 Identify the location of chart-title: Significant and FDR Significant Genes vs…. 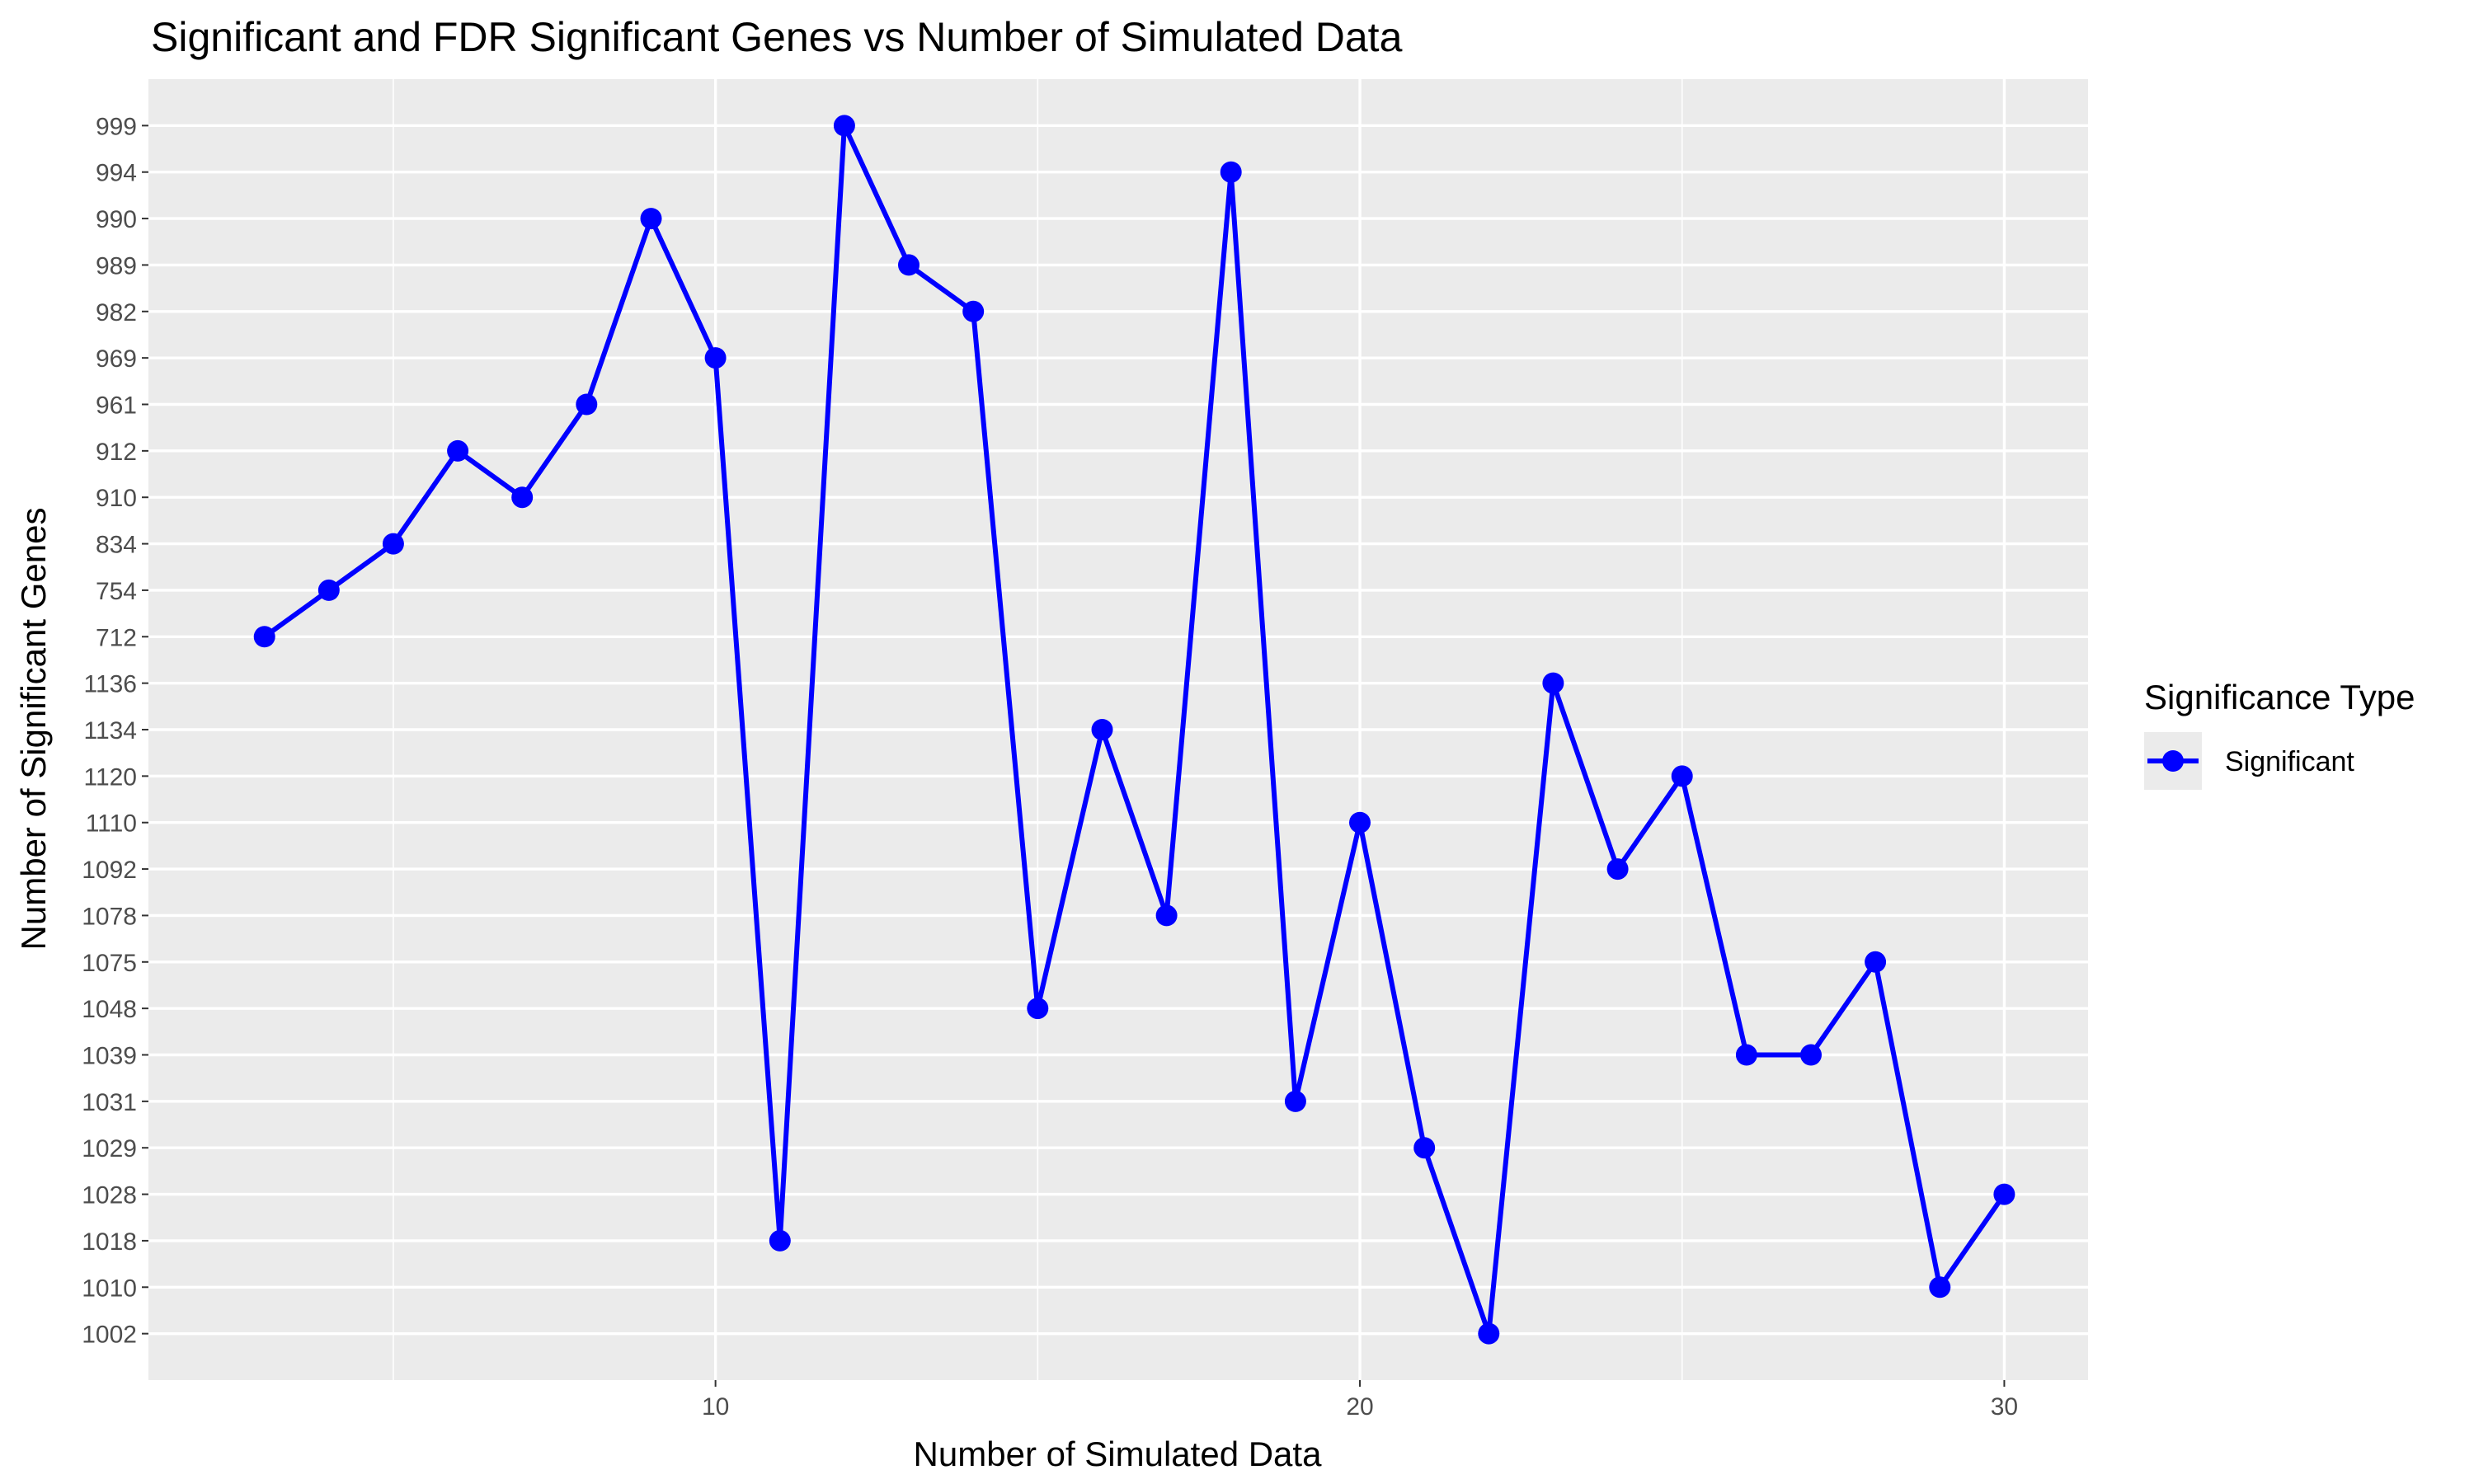
(777, 37).